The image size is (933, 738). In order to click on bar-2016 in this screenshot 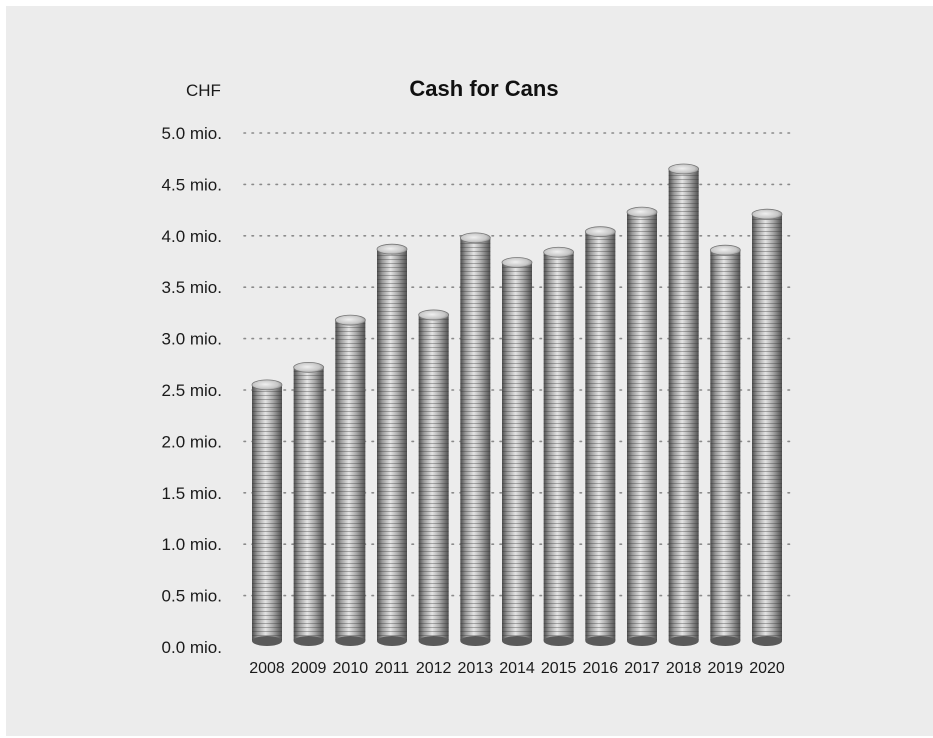, I will do `click(600, 436)`.